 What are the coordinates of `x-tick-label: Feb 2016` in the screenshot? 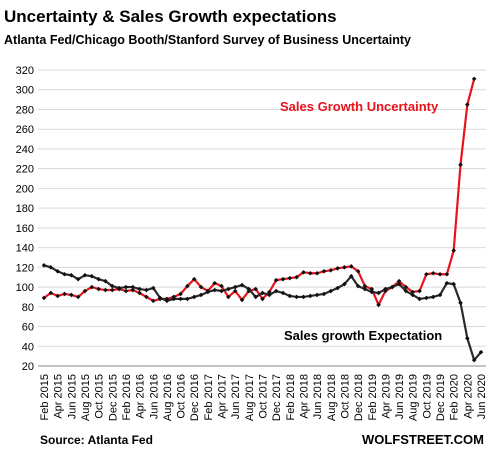 It's located at (127, 397).